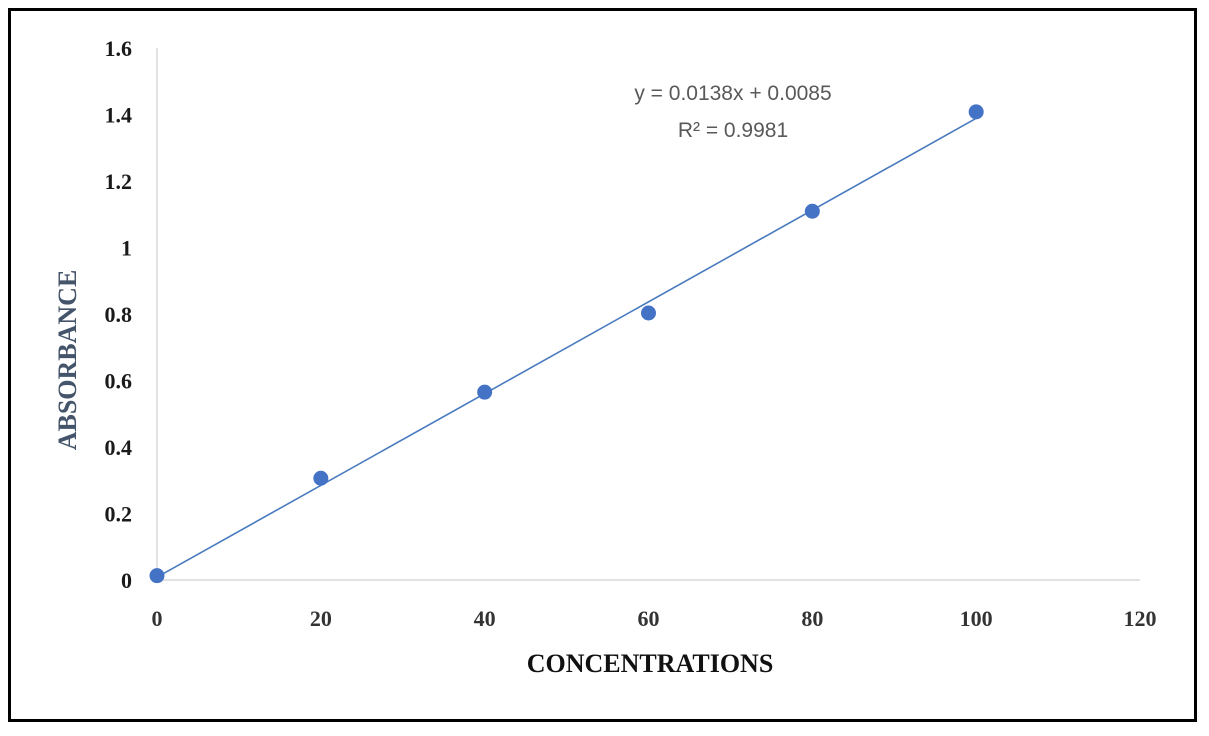 This screenshot has height=736, width=1209. Describe the element at coordinates (976, 618) in the screenshot. I see `x-tick-label: 100` at that location.